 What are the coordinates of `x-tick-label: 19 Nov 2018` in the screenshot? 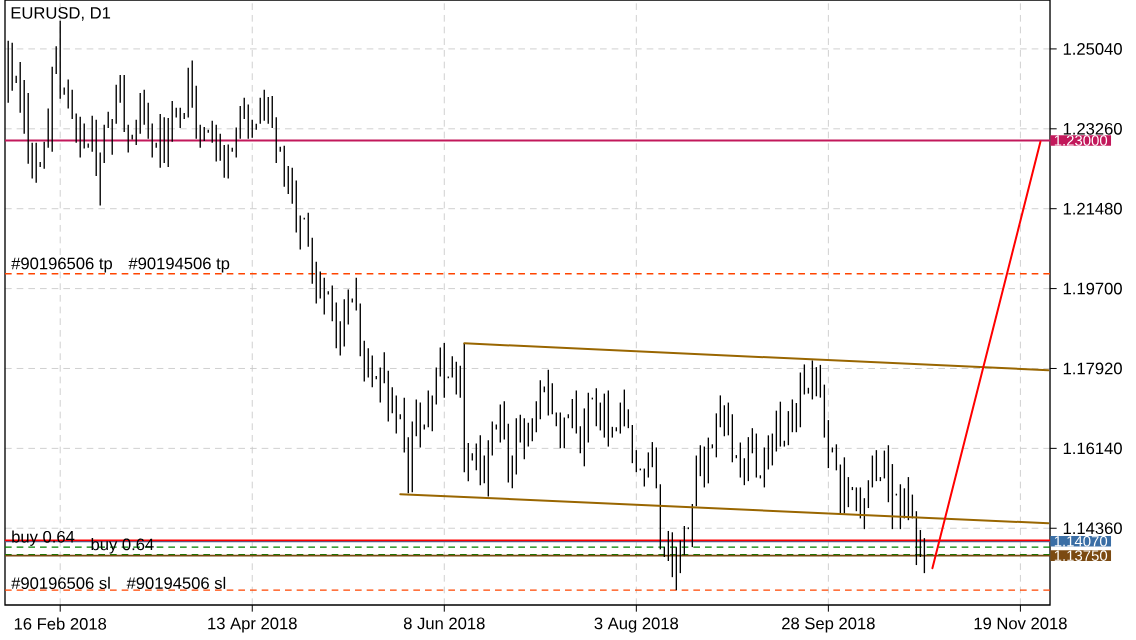 It's located at (1020, 623).